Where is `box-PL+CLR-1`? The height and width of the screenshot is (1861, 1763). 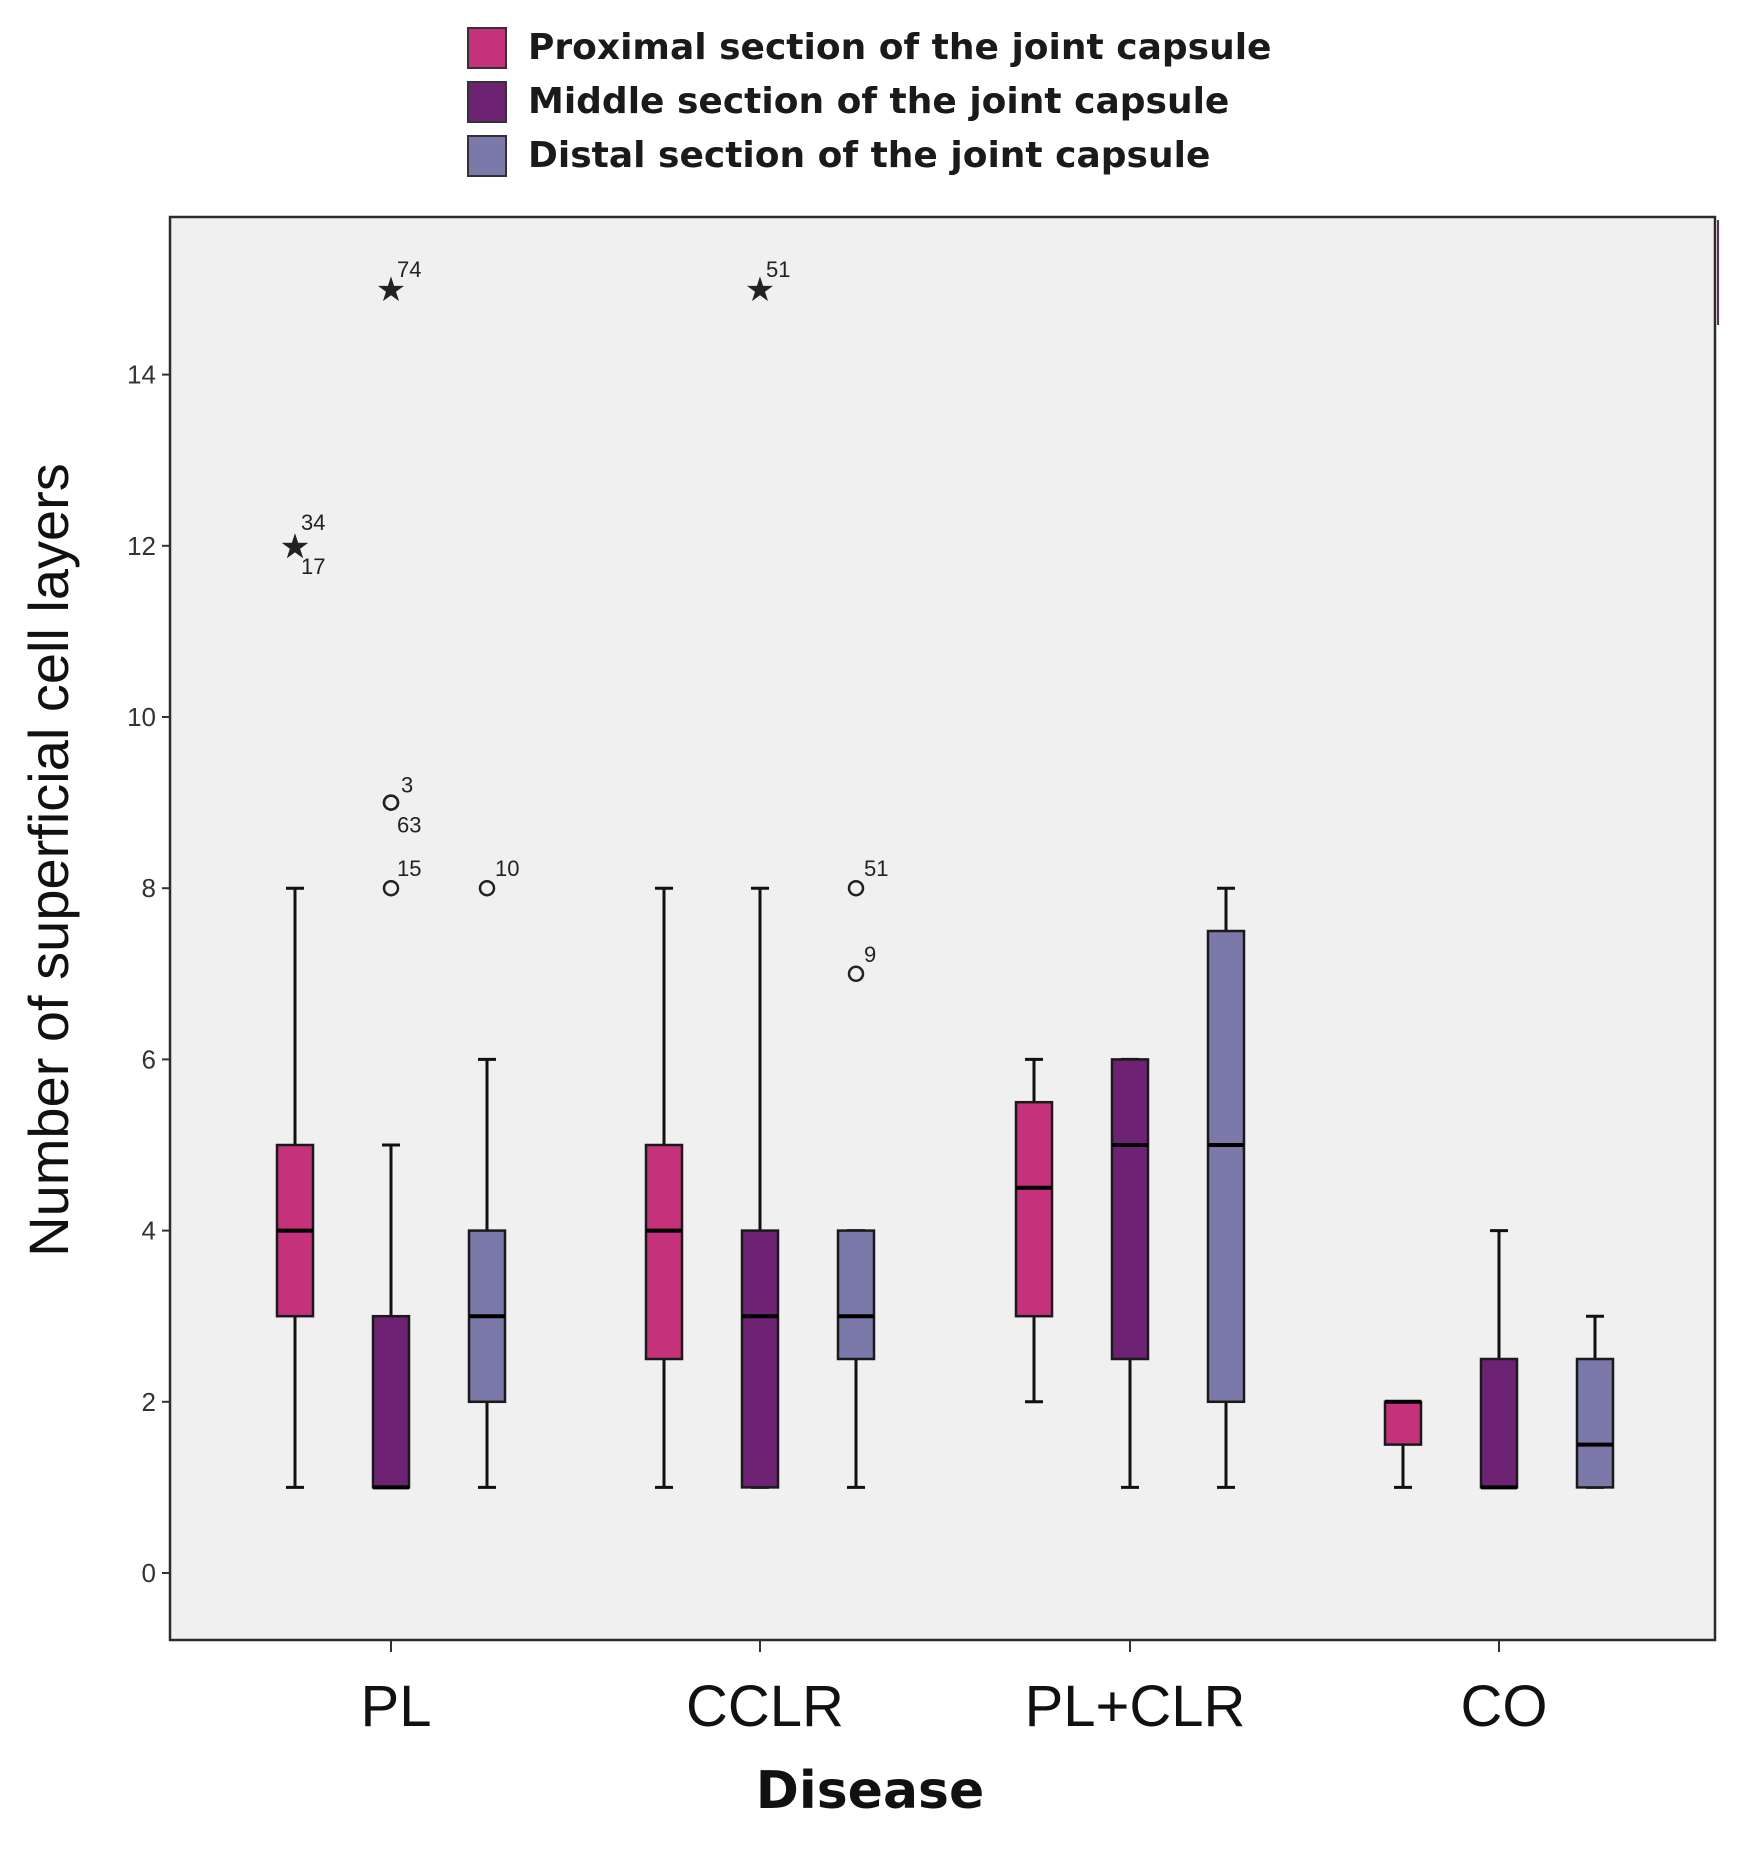
box-PL+CLR-1 is located at coordinates (1130, 1273).